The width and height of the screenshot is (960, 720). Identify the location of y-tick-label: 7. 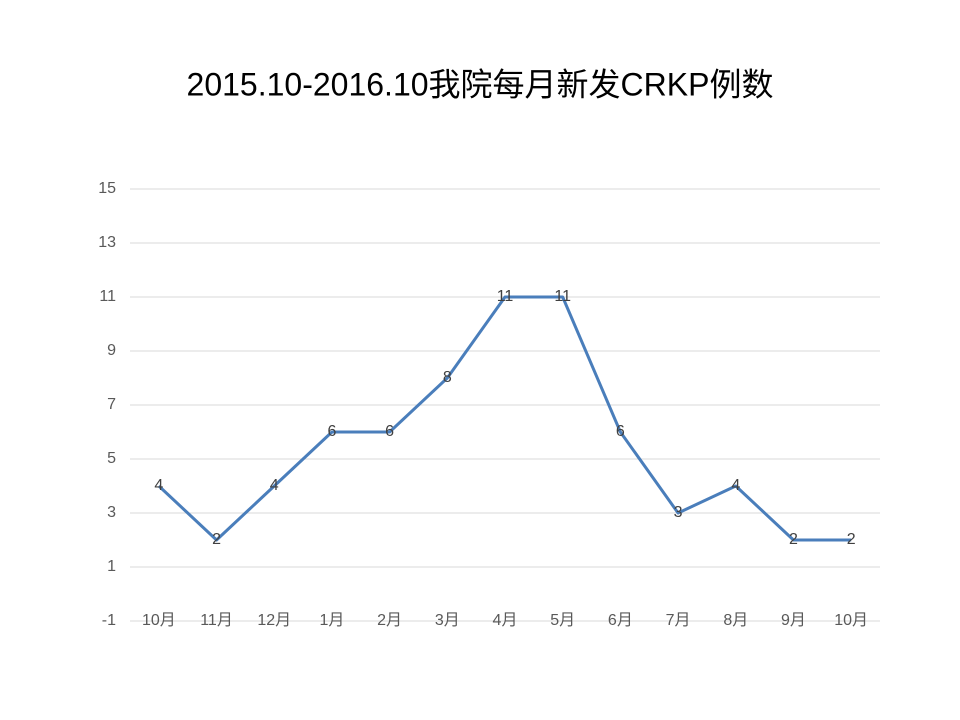
(111, 404).